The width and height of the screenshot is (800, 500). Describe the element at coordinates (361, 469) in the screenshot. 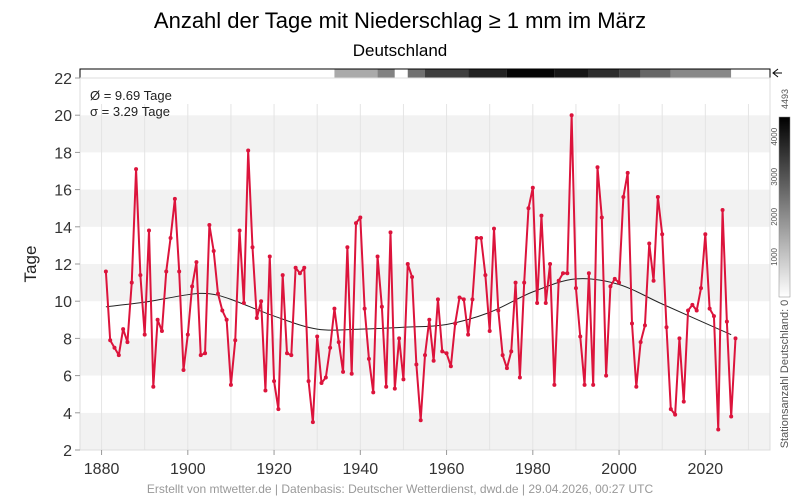

I see `x-tick-label-1940: 1940` at that location.